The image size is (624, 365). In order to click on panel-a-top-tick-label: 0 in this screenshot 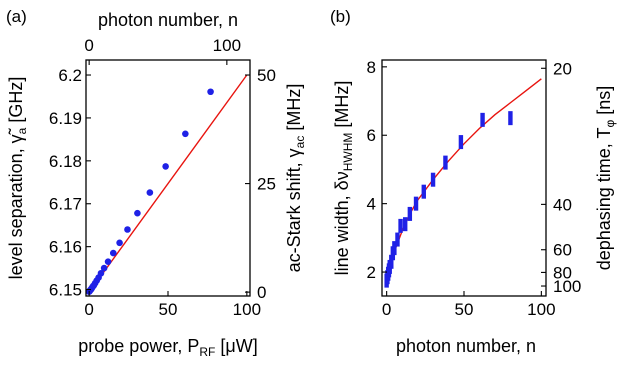, I will do `click(88, 45)`.